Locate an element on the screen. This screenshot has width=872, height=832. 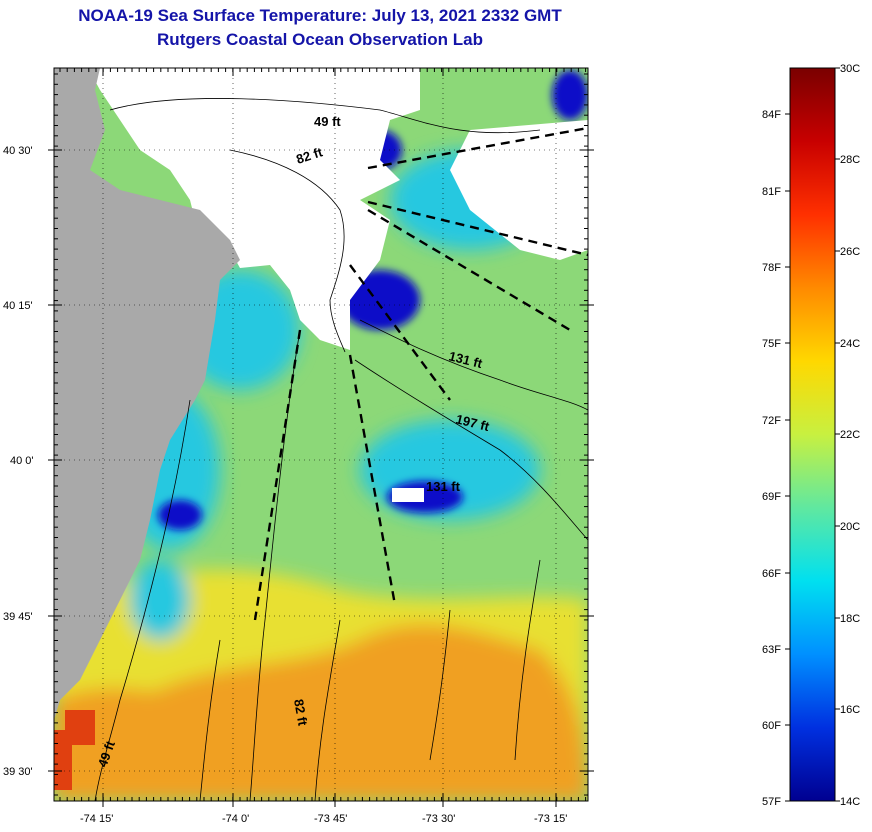
celsius-label: 20C is located at coordinates (850, 527).